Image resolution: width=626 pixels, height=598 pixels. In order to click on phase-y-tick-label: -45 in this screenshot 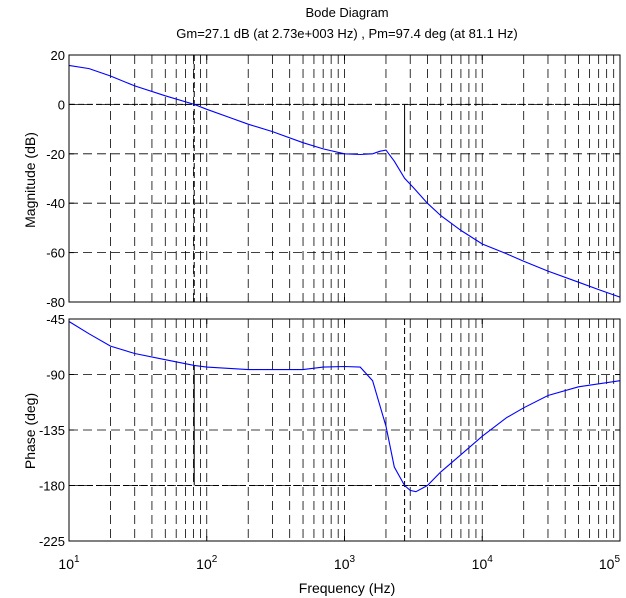, I will do `click(55, 319)`.